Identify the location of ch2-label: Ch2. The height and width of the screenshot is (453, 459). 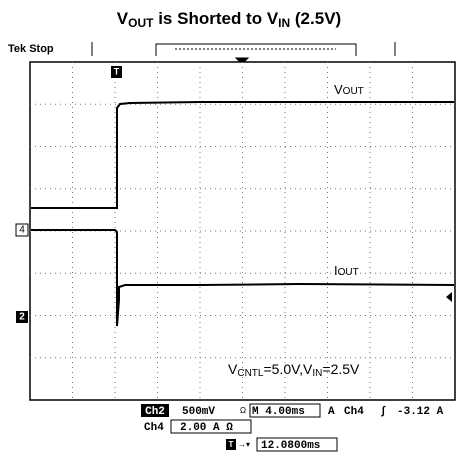
(155, 412).